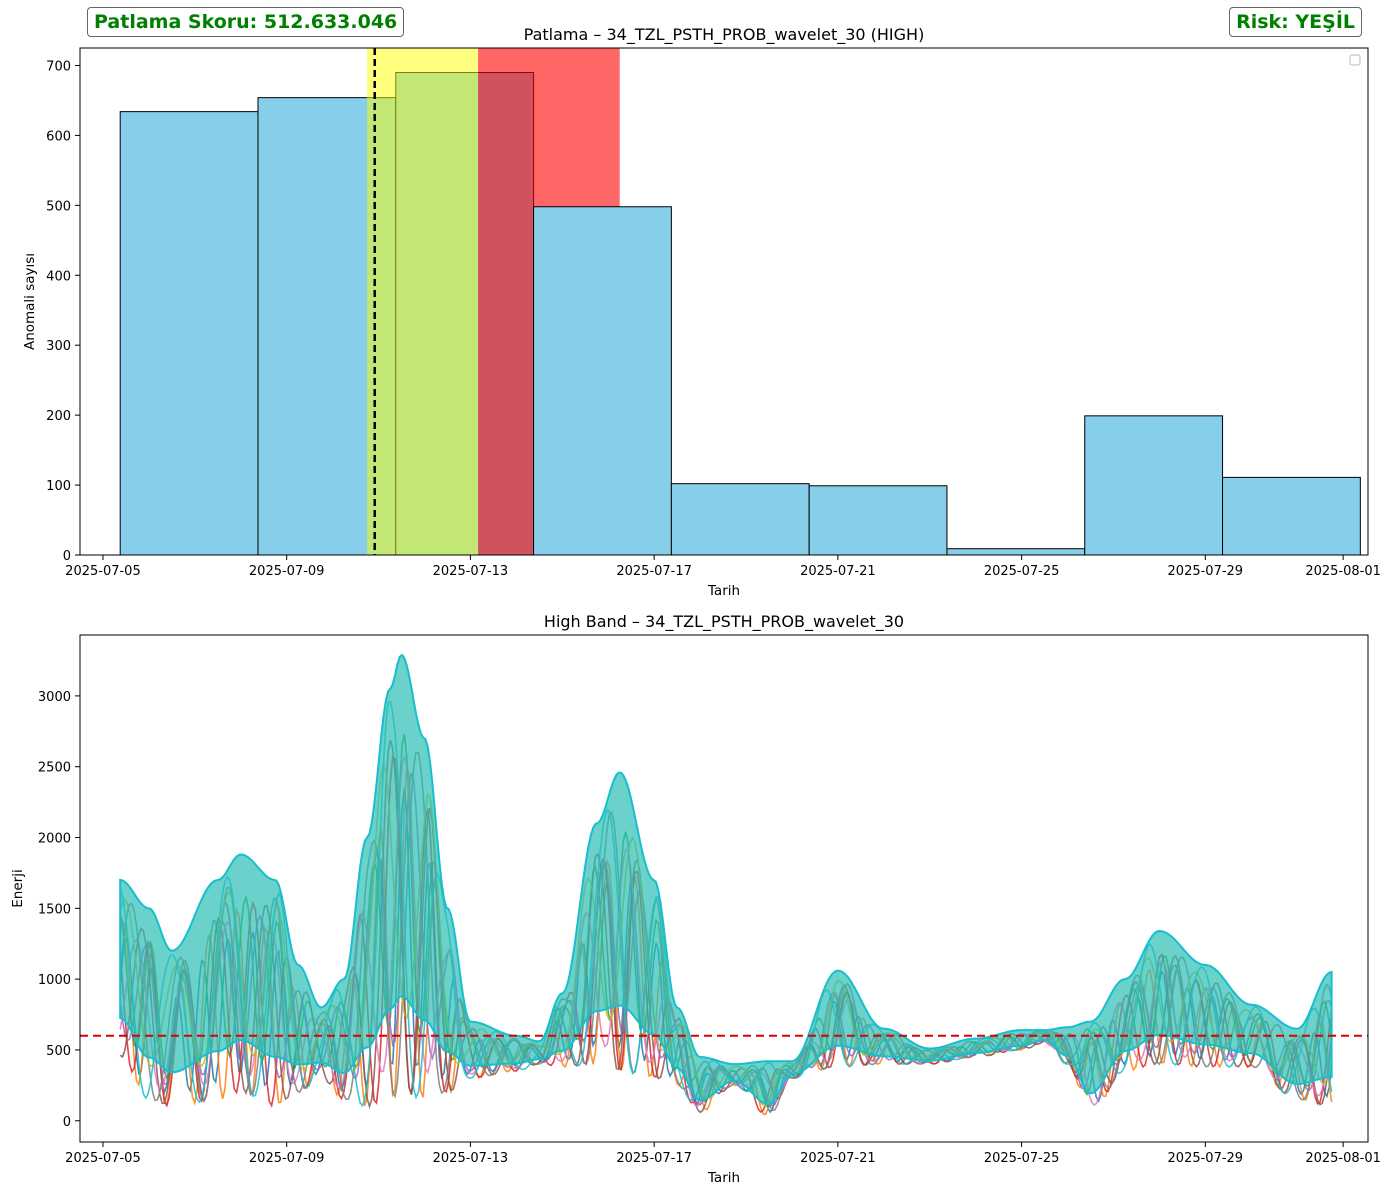 The image size is (1400, 1200). I want to click on score-badge: Patlama Skoru: 512.633.046, so click(246, 22).